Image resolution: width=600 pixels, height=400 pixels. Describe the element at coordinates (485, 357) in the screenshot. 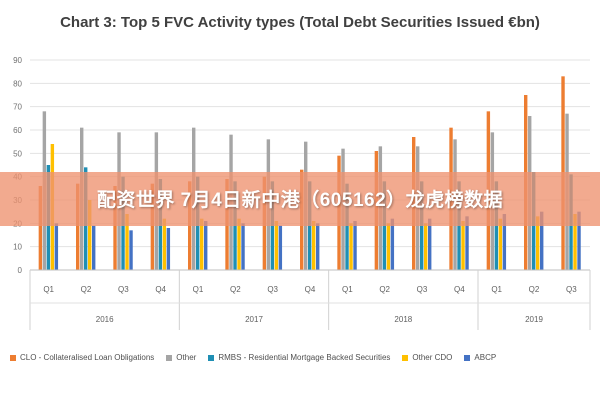

I see `legend-label: ABCP` at that location.